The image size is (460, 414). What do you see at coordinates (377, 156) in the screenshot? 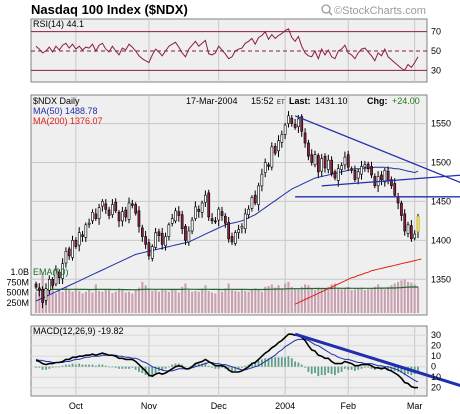
I see `trendlines` at bounding box center [377, 156].